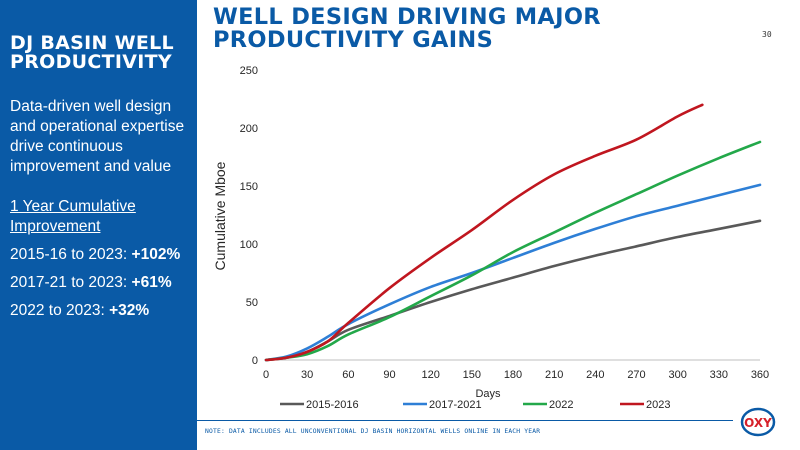 This screenshot has height=450, width=800. I want to click on x-tick-label: 60, so click(348, 375).